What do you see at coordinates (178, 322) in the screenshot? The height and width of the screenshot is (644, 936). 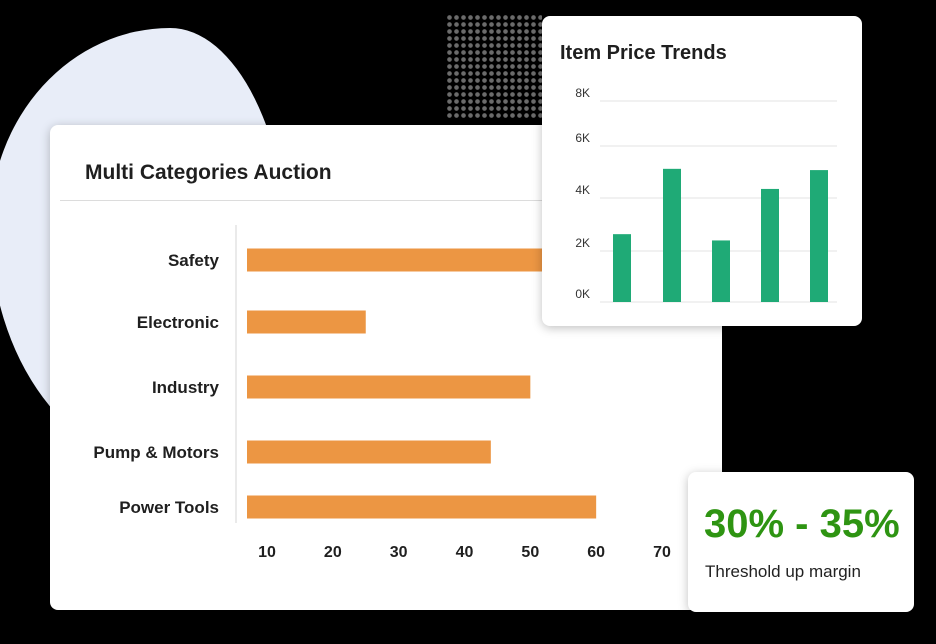 I see `category-label: Electronic` at bounding box center [178, 322].